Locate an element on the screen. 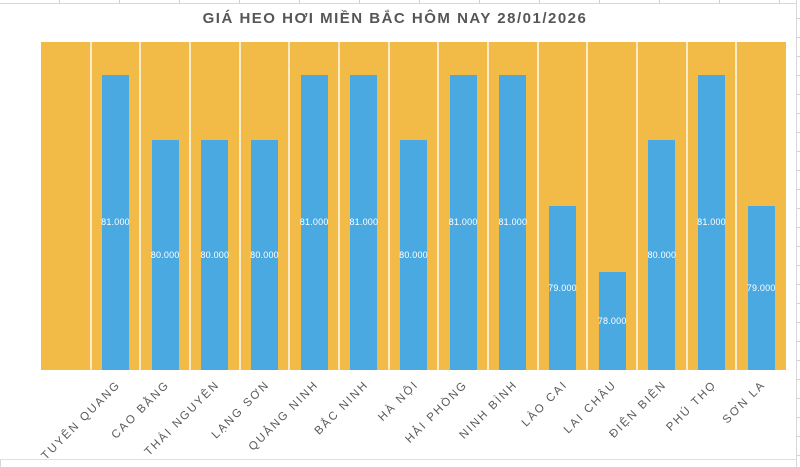  bar-3: 80.000 is located at coordinates (215, 255).